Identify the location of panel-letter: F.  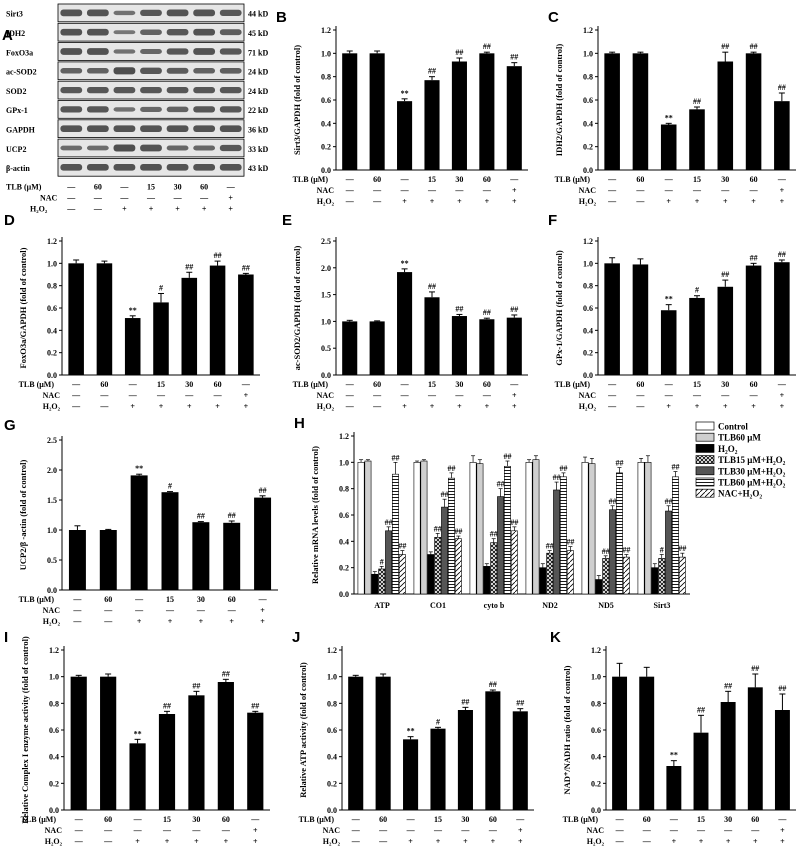
(552, 220).